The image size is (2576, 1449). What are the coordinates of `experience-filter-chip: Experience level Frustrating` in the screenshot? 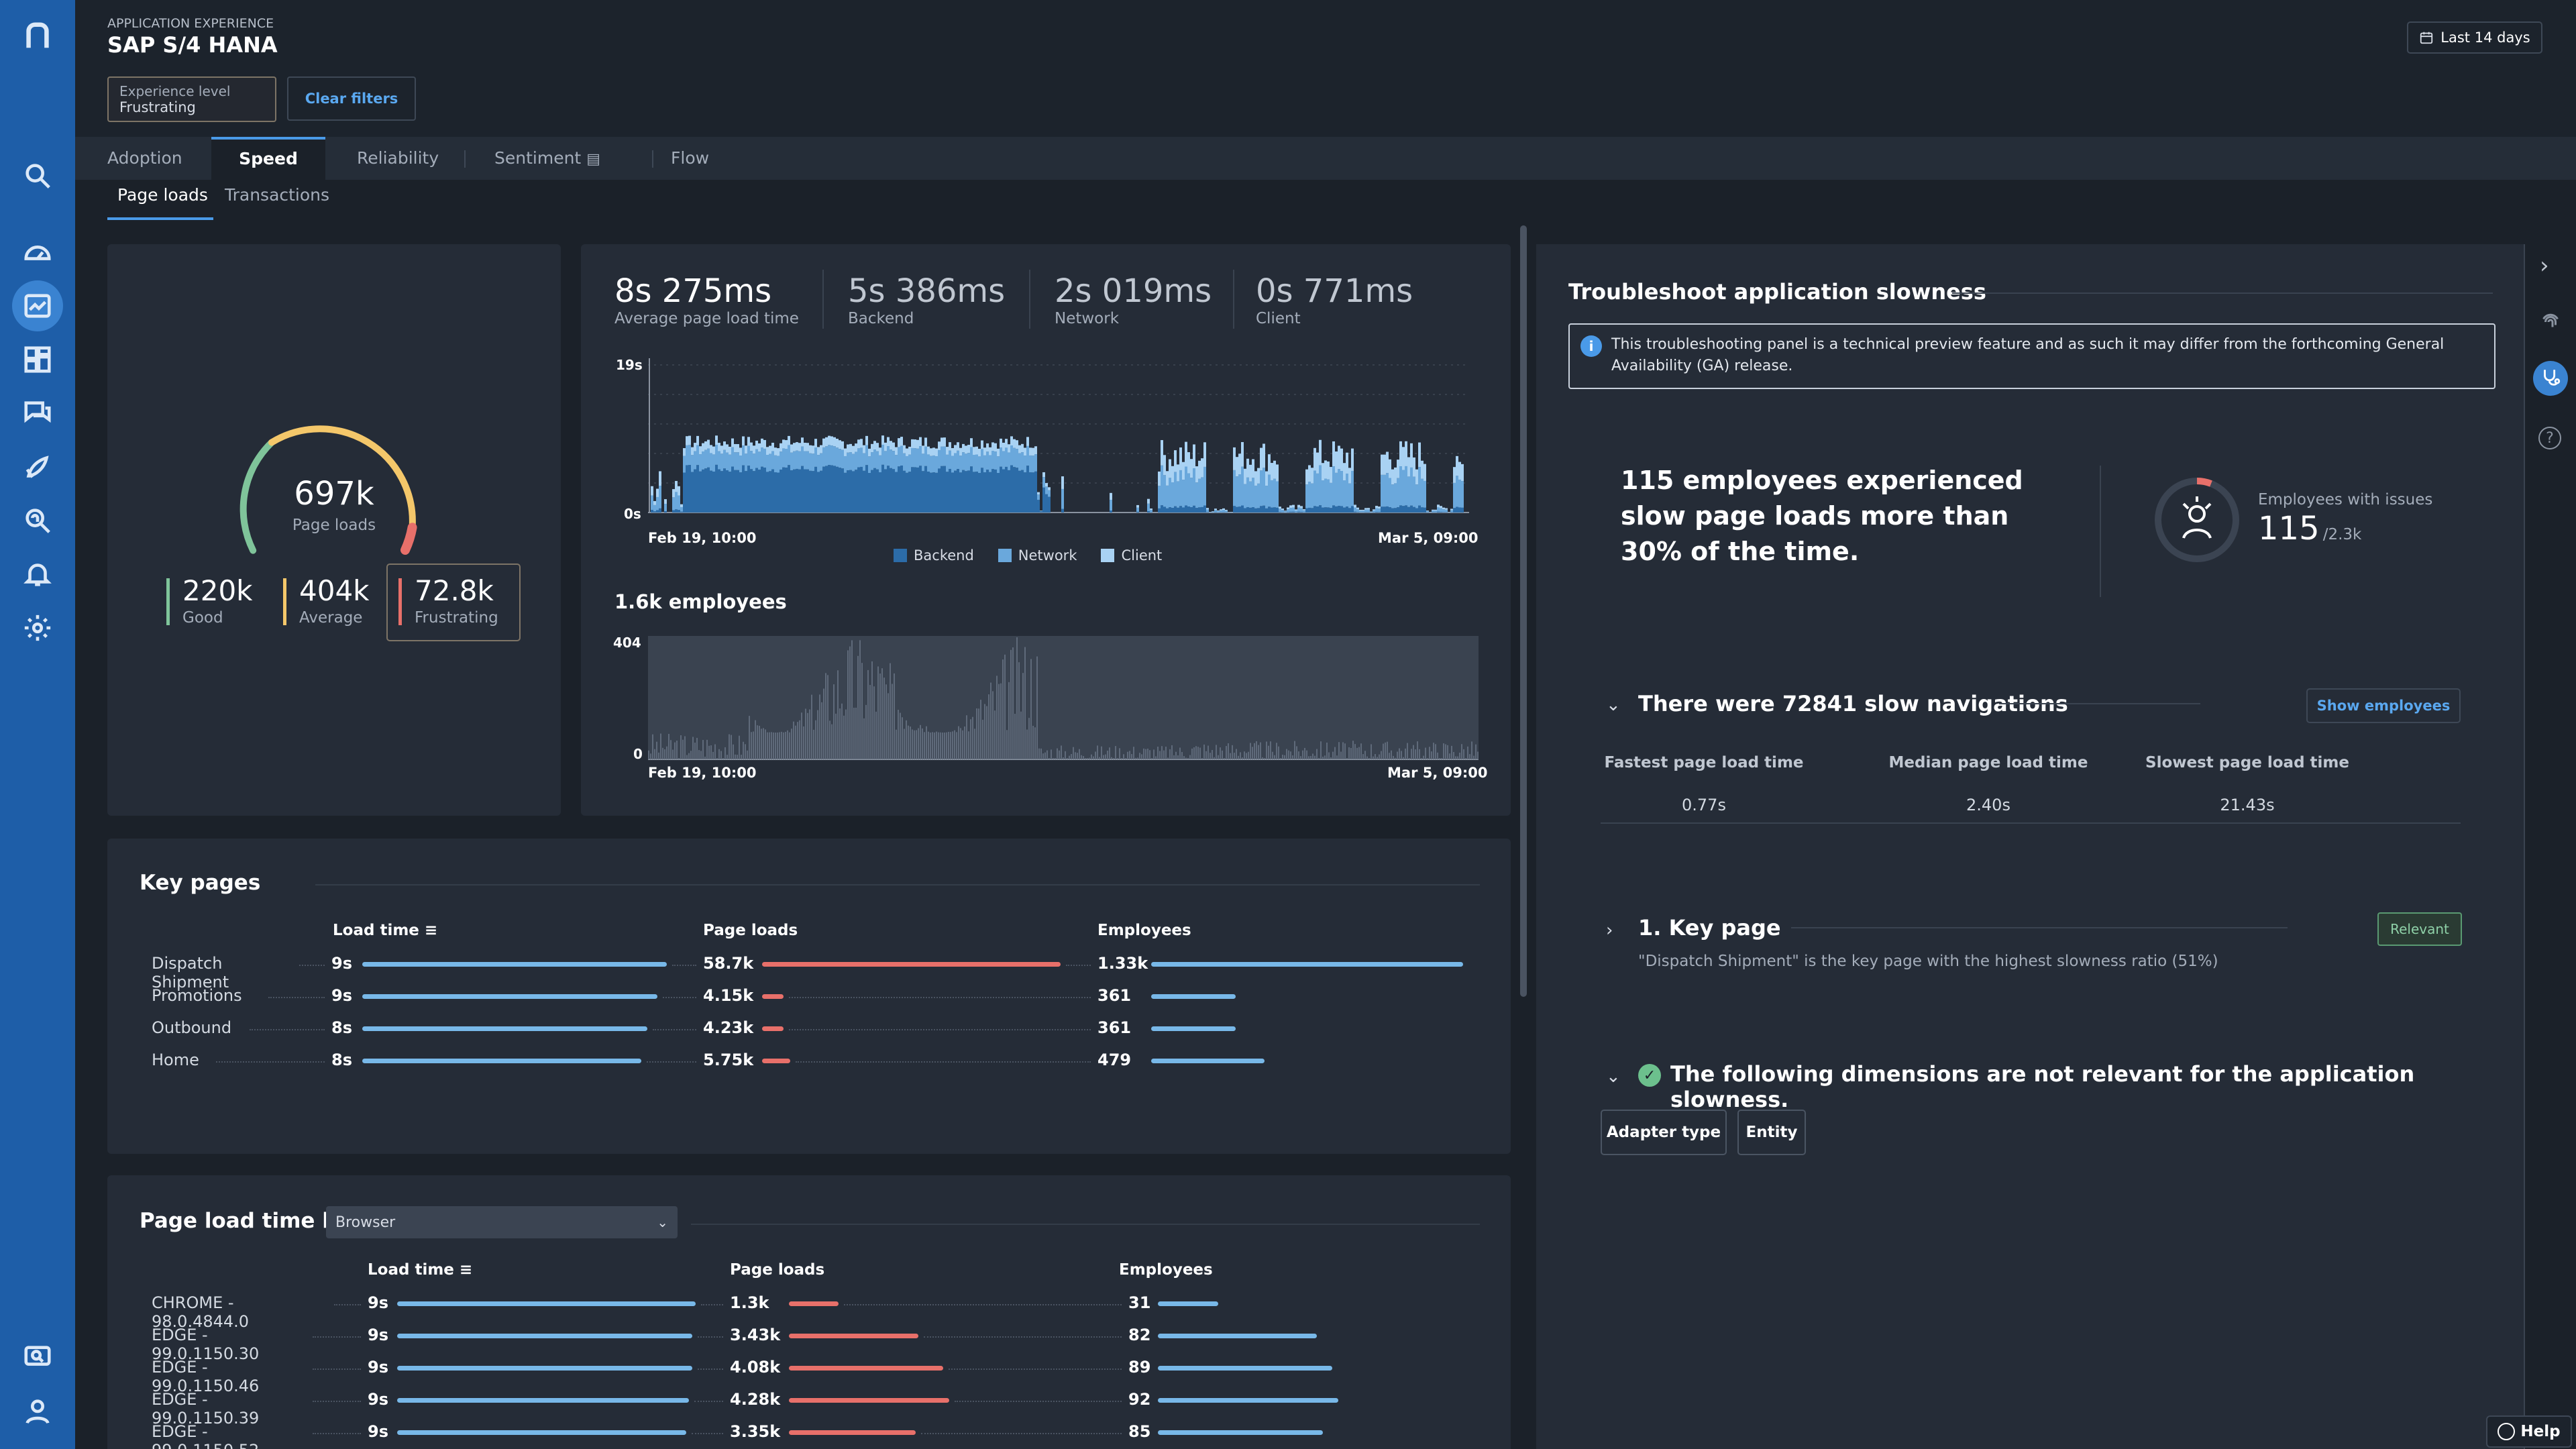 It's located at (191, 99).